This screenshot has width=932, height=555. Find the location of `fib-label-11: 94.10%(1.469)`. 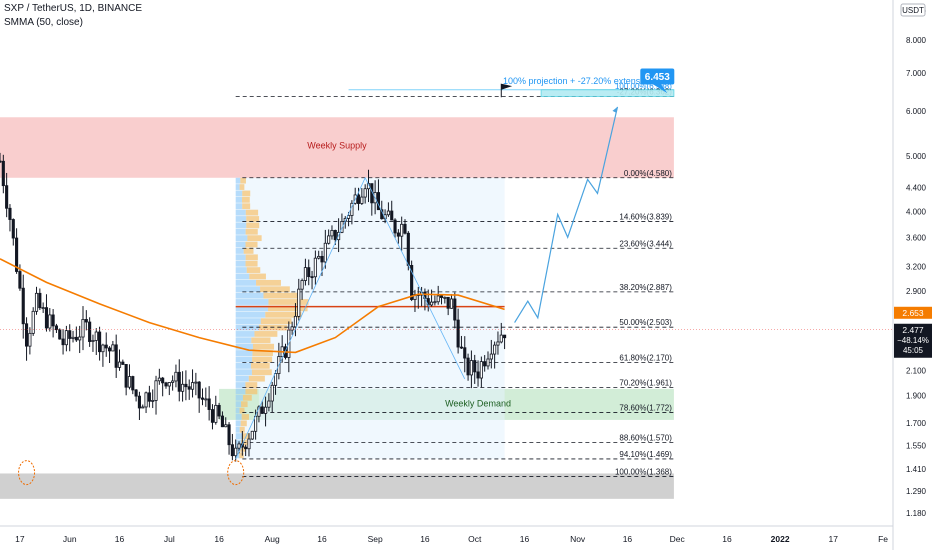

fib-label-11: 94.10%(1.469) is located at coordinates (645, 454).